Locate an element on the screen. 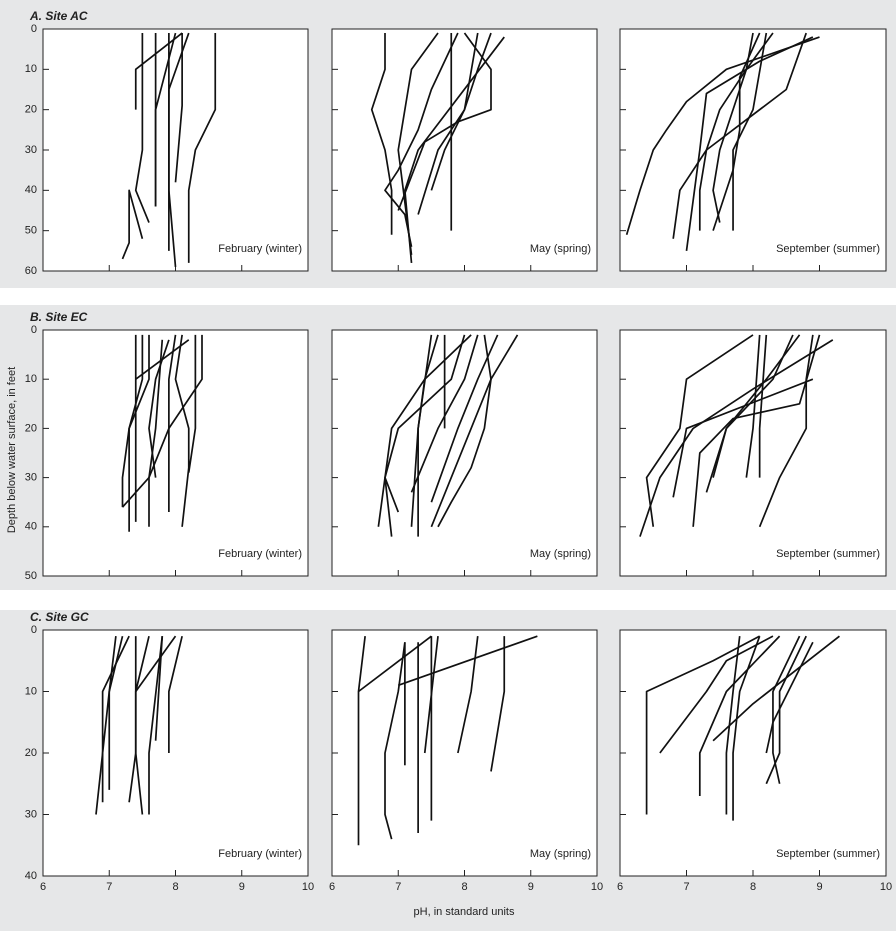  panel-title: C. Site GC is located at coordinates (59, 617).